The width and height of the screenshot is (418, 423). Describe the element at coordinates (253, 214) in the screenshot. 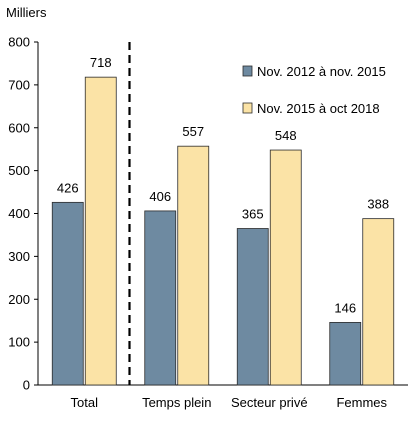

I see `data-label: 365` at that location.